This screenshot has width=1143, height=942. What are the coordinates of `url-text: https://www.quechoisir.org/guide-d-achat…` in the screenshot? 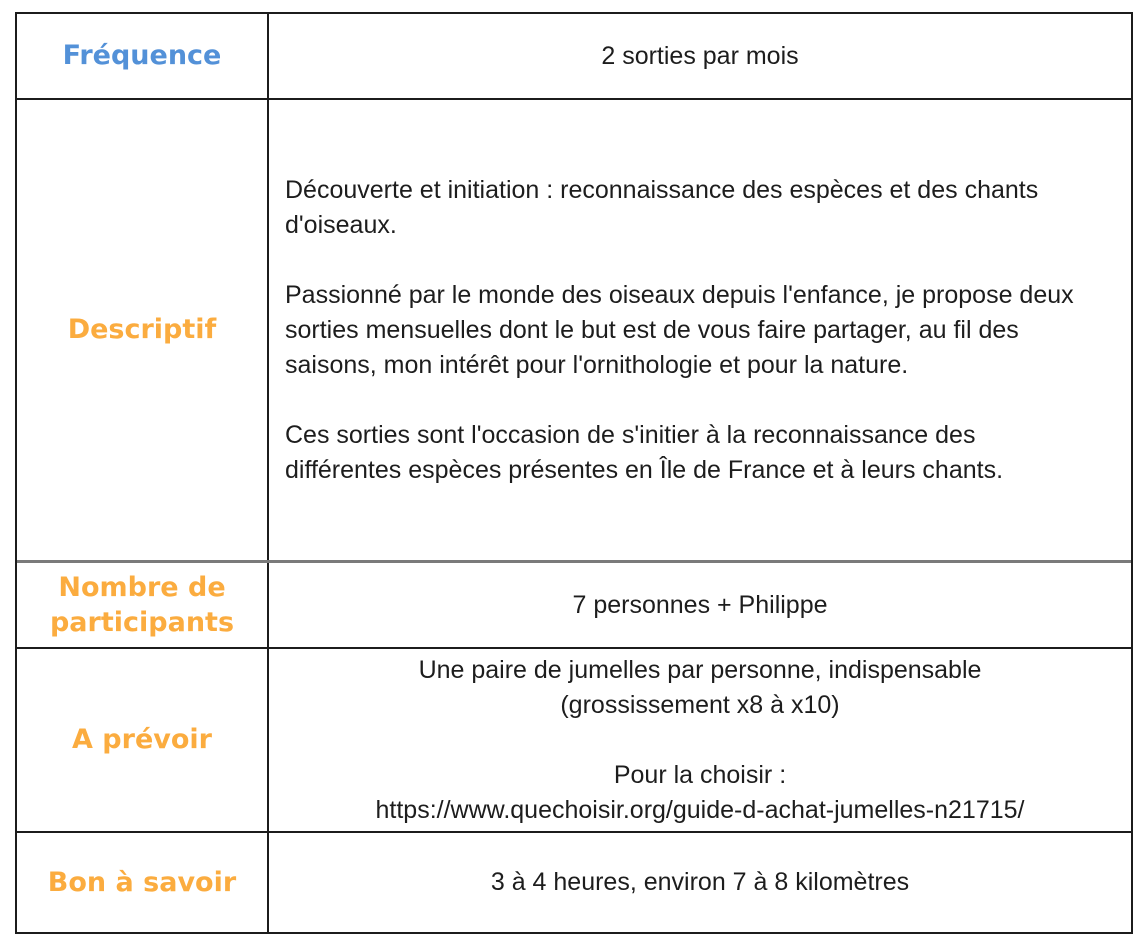 It's located at (700, 809).